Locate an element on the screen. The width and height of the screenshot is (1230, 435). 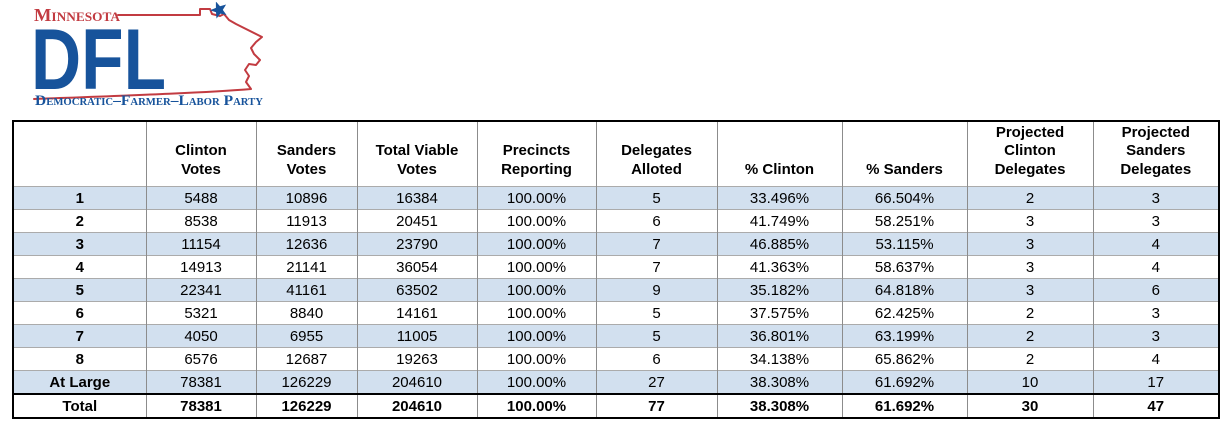
table-row: 4 14913 21141 36054 100.00% 7 41.363% 58.637% 3 4 is located at coordinates (615, 267).